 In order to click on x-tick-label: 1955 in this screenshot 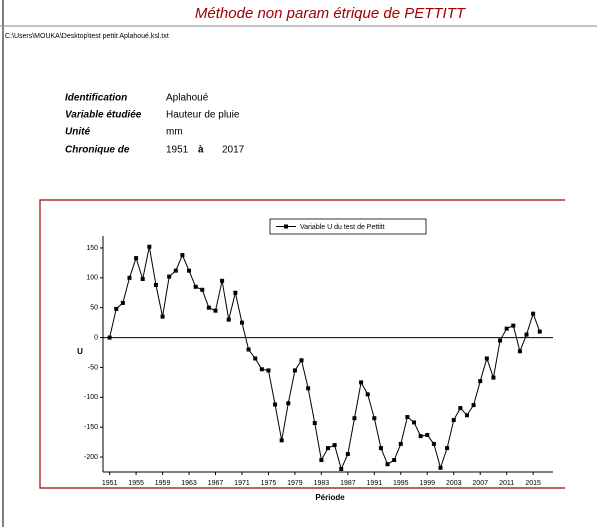, I will do `click(136, 483)`.